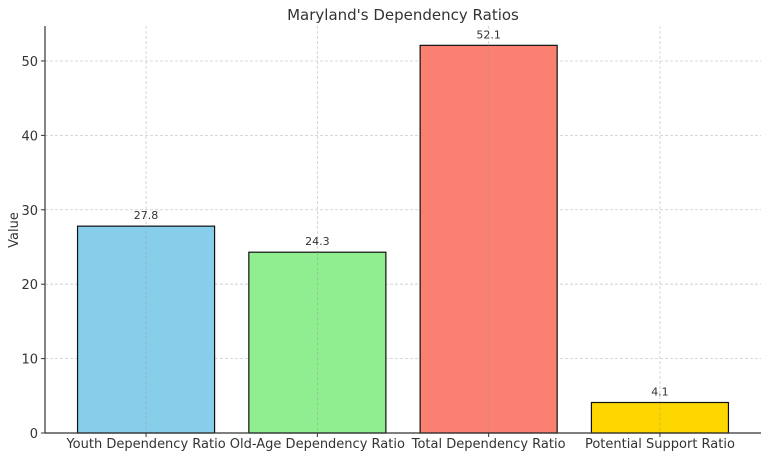  I want to click on data-label: 27.8, so click(146, 215).